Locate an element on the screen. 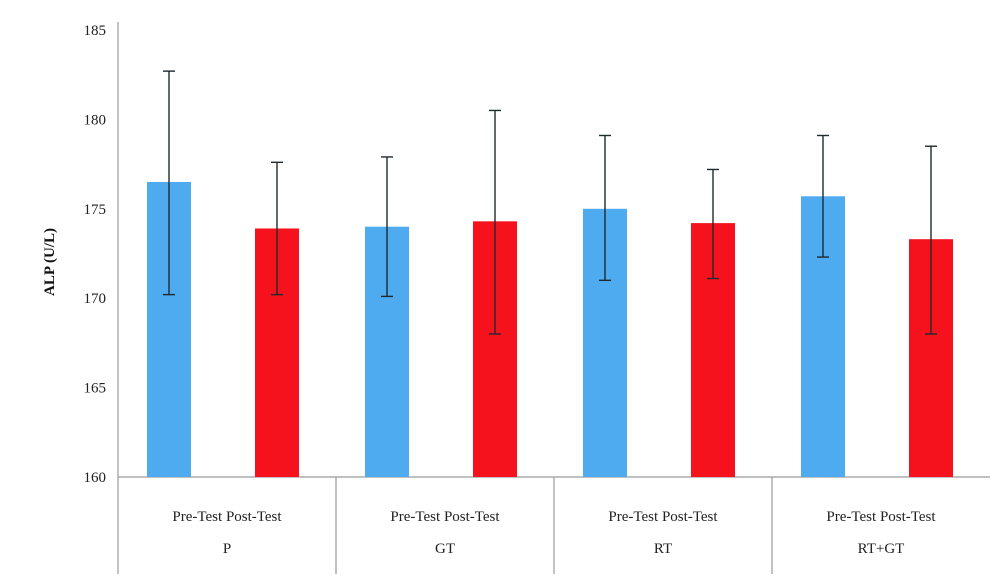 This screenshot has width=1000, height=582. group-label: RT+GT is located at coordinates (881, 549).